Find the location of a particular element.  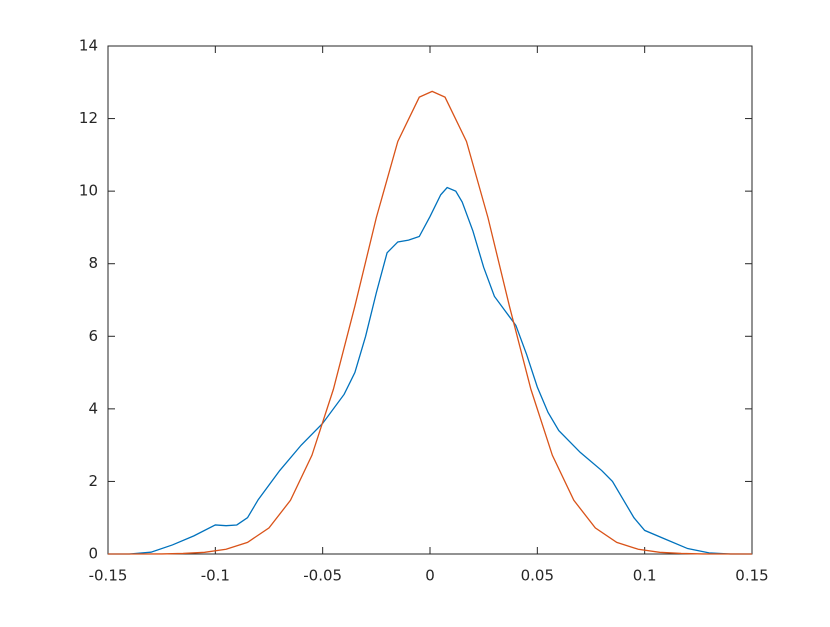

x-tick-label: 0.15 is located at coordinates (751, 576).